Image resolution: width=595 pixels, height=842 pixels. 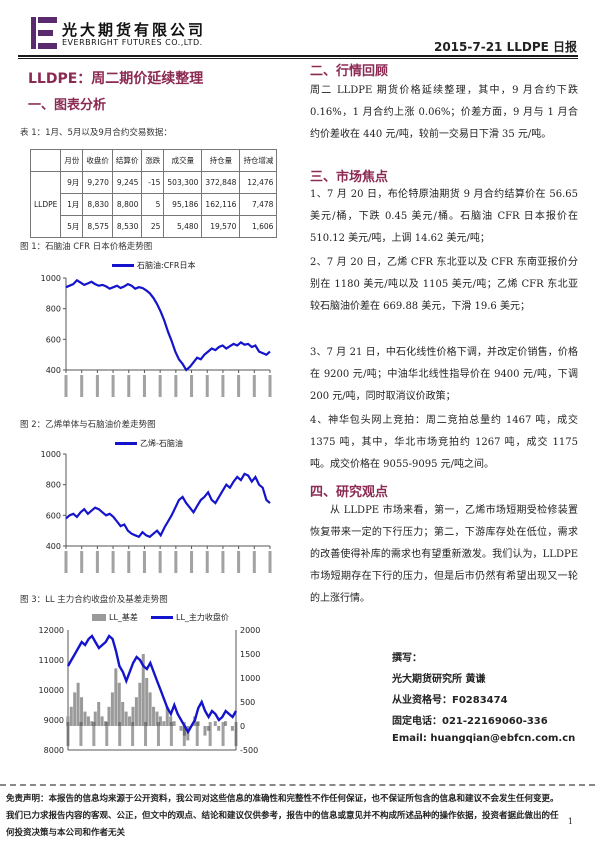 I want to click on header-rule, so click(x=298, y=56).